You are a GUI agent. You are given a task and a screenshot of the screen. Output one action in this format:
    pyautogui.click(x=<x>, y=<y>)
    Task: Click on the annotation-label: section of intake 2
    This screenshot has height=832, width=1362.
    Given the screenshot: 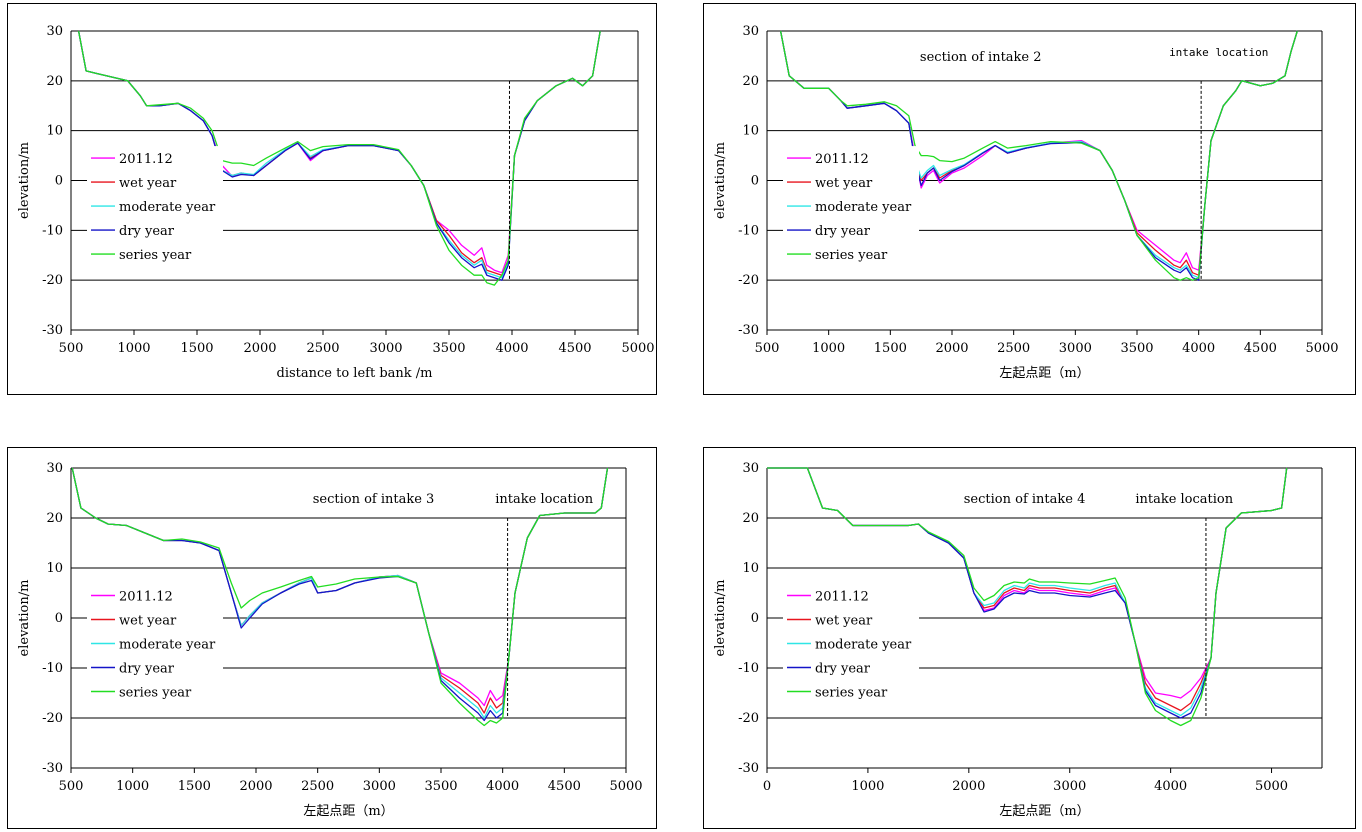 What is the action you would take?
    pyautogui.click(x=981, y=57)
    